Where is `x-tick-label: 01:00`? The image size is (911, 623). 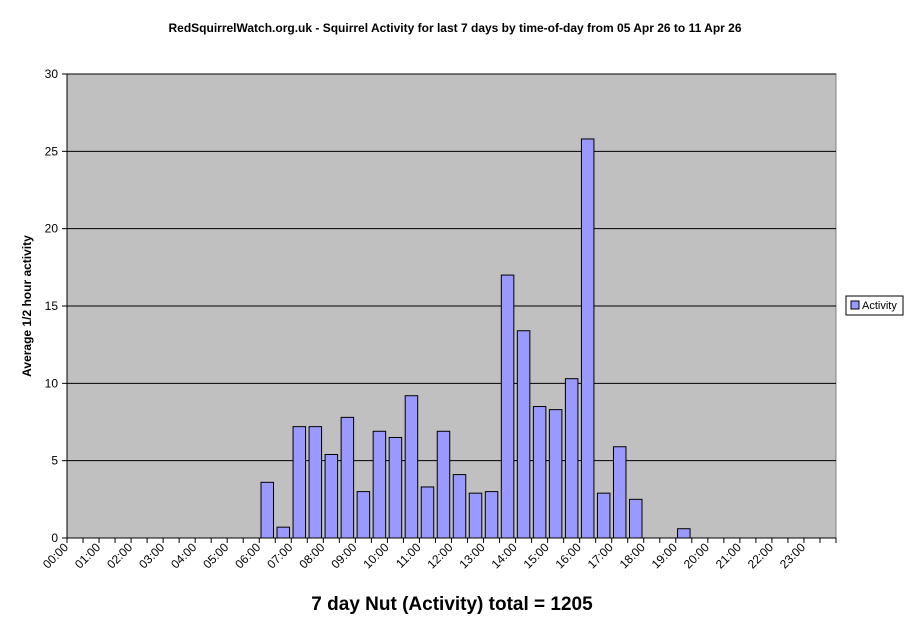 x-tick-label: 01:00 is located at coordinates (87, 555).